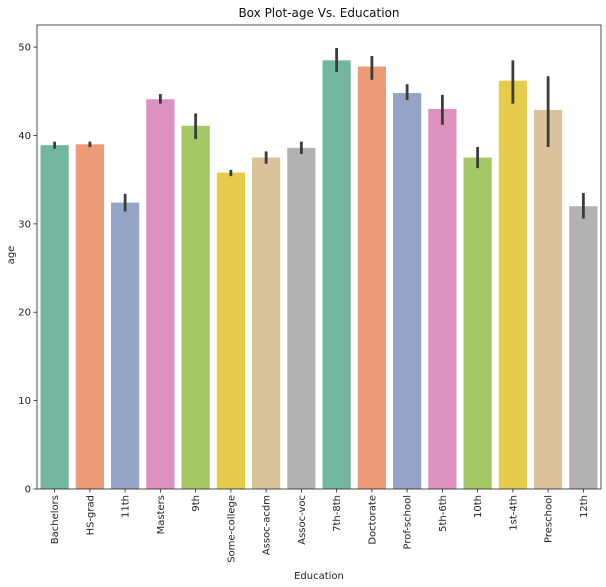 This screenshot has width=606, height=587. What do you see at coordinates (512, 285) in the screenshot?
I see `bar-1st-4th` at bounding box center [512, 285].